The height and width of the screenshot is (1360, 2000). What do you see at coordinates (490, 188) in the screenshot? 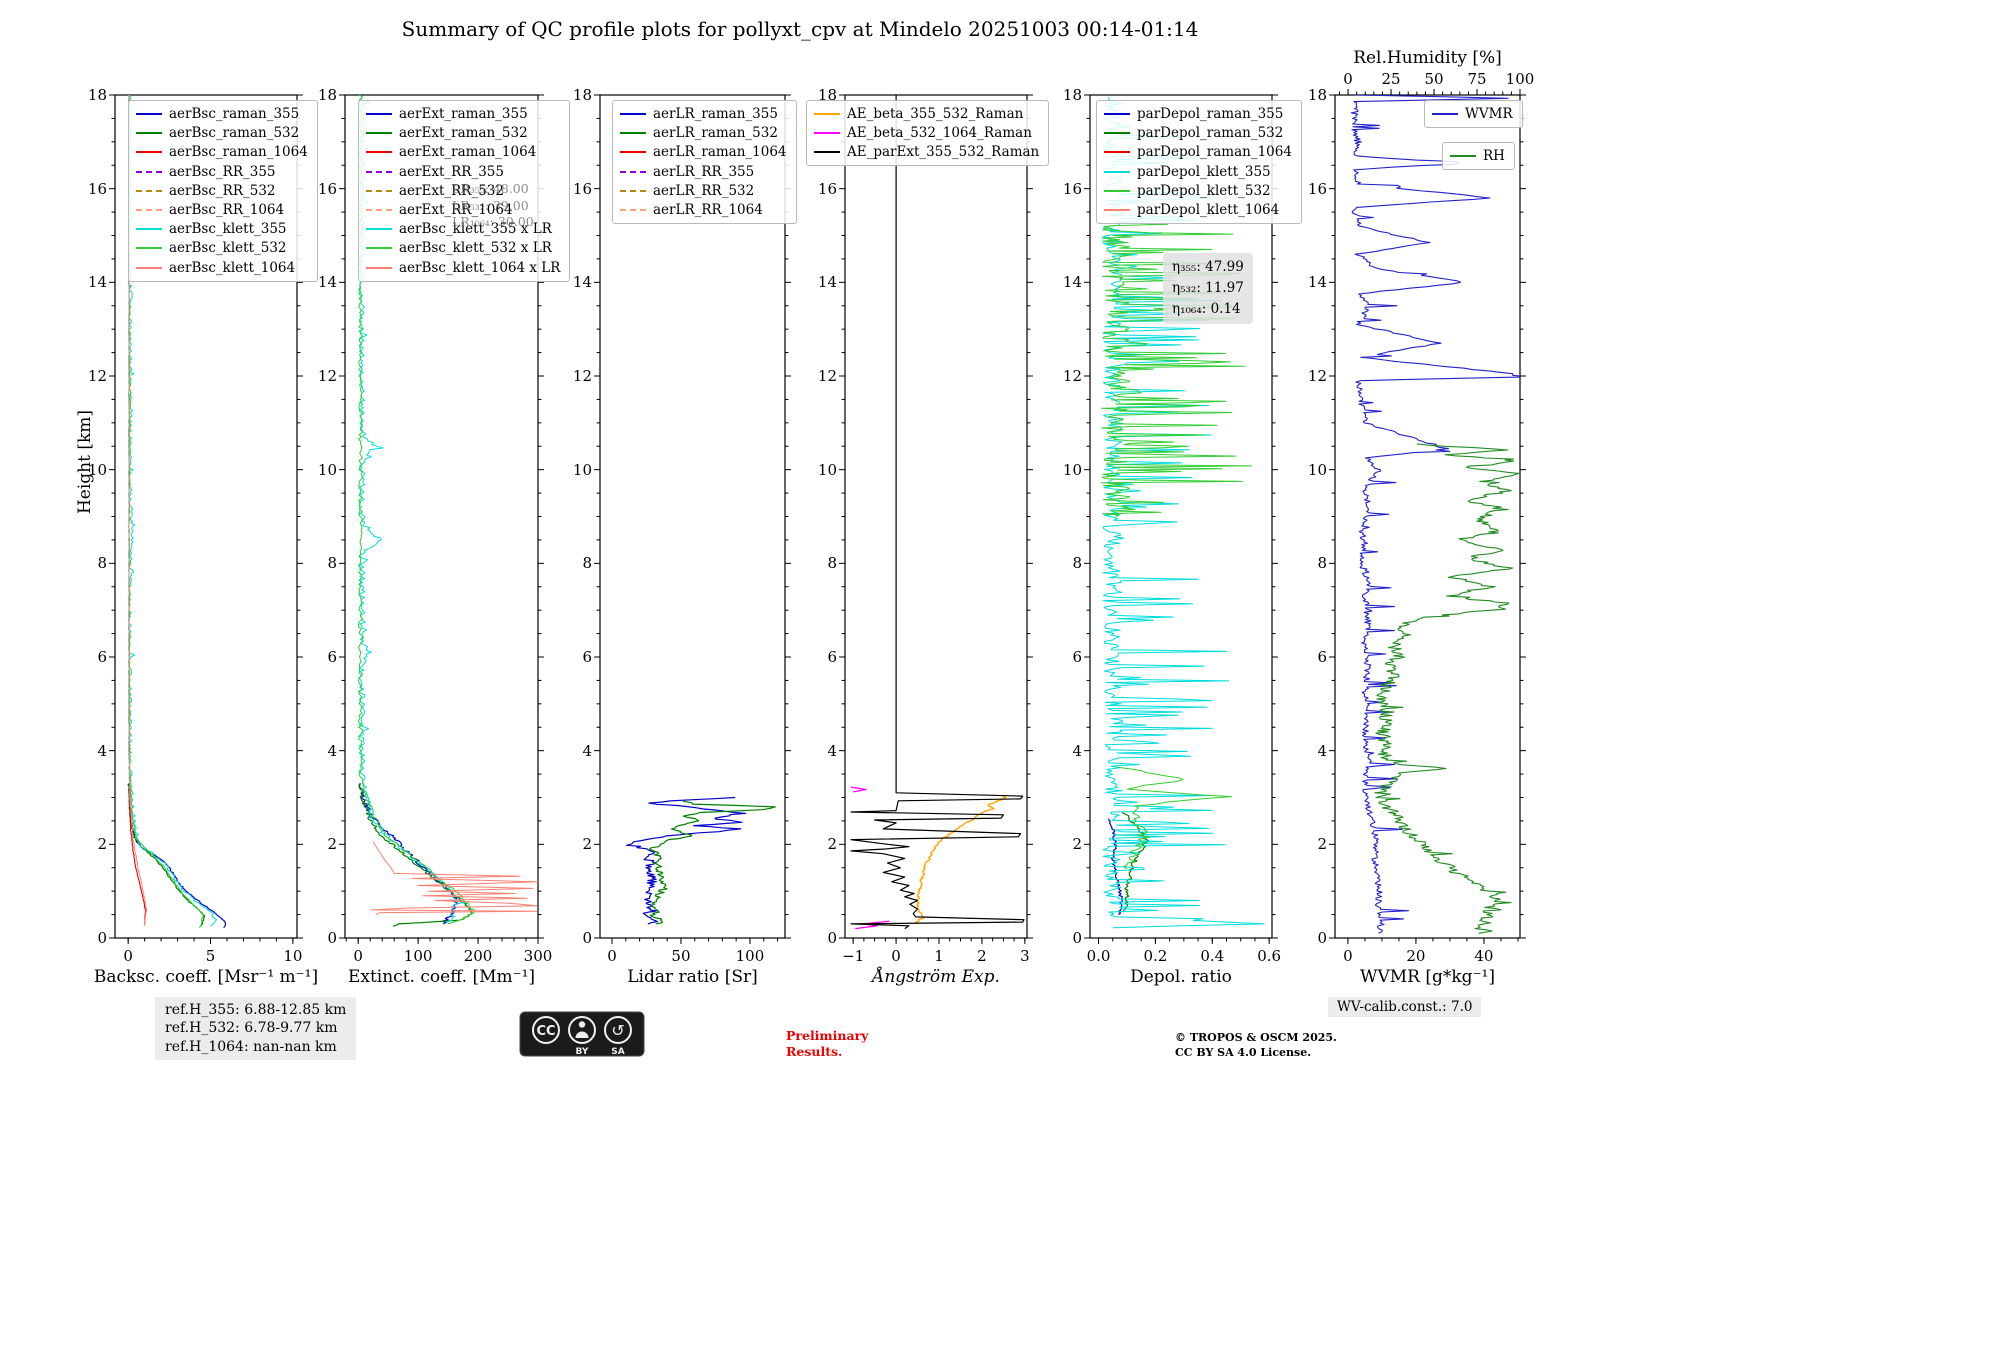
I see `annotation-line: LR₃₅₅: 48.00` at bounding box center [490, 188].